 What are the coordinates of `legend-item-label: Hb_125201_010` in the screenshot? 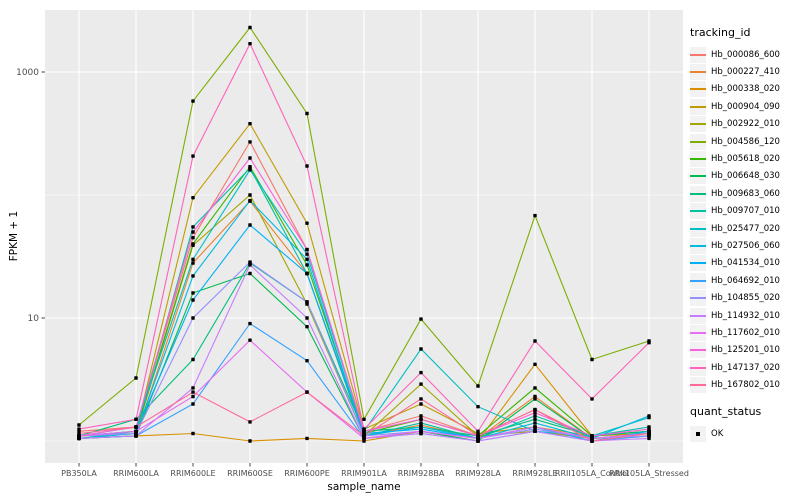 It's located at (745, 350).